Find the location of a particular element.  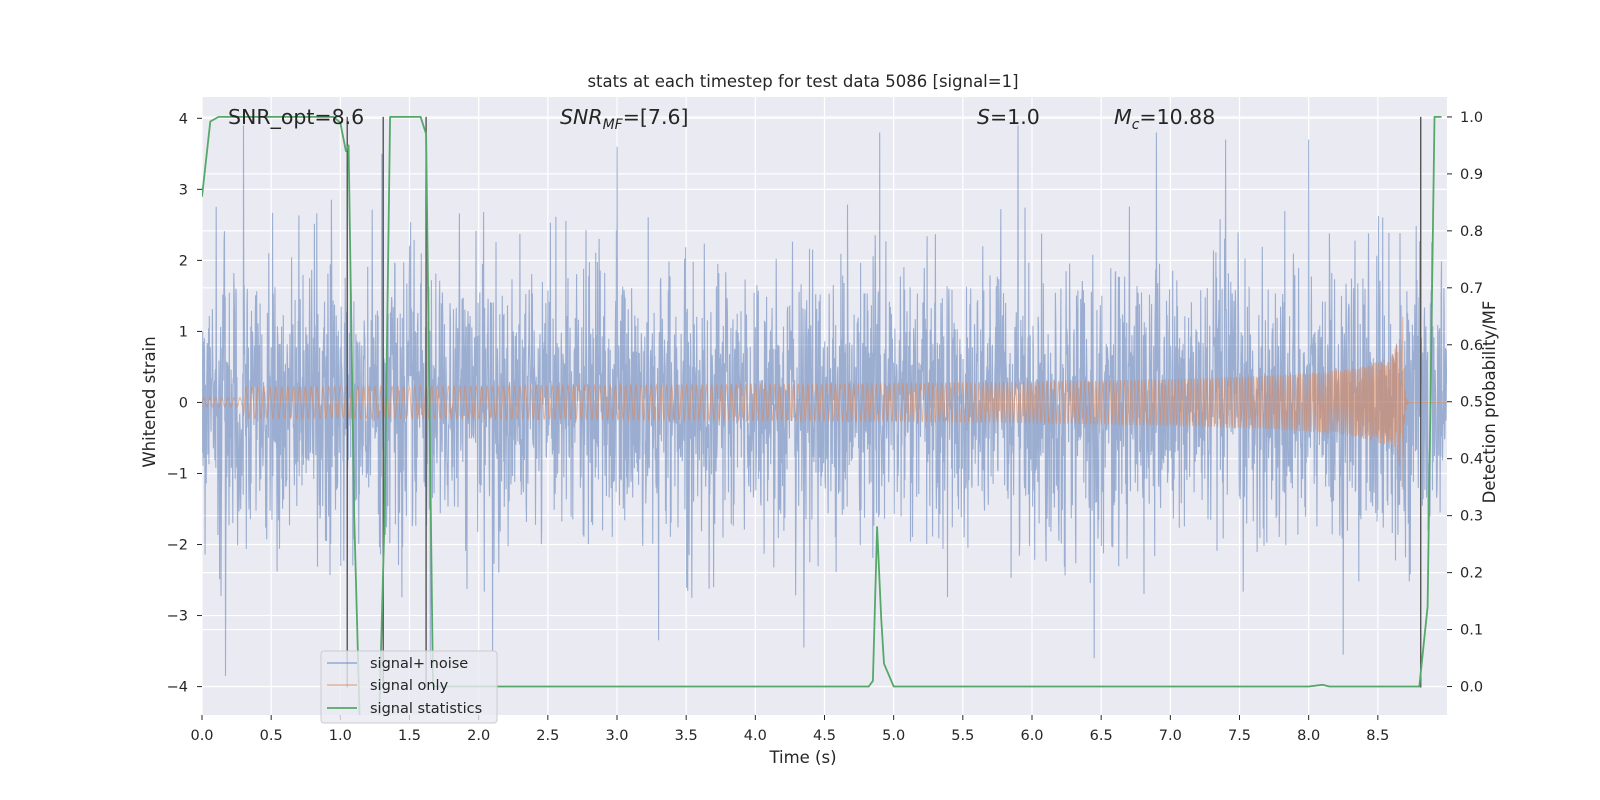

y2-axis-label: Detection probability/MF is located at coordinates (1489, 402).